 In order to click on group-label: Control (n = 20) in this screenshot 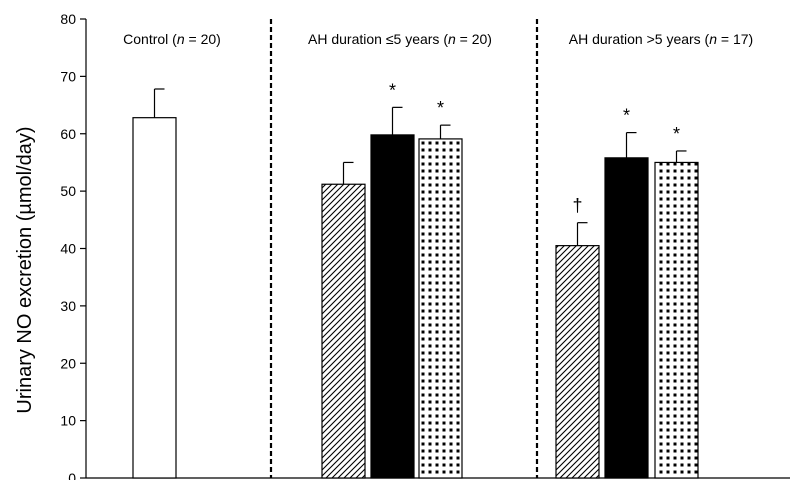, I will do `click(172, 39)`.